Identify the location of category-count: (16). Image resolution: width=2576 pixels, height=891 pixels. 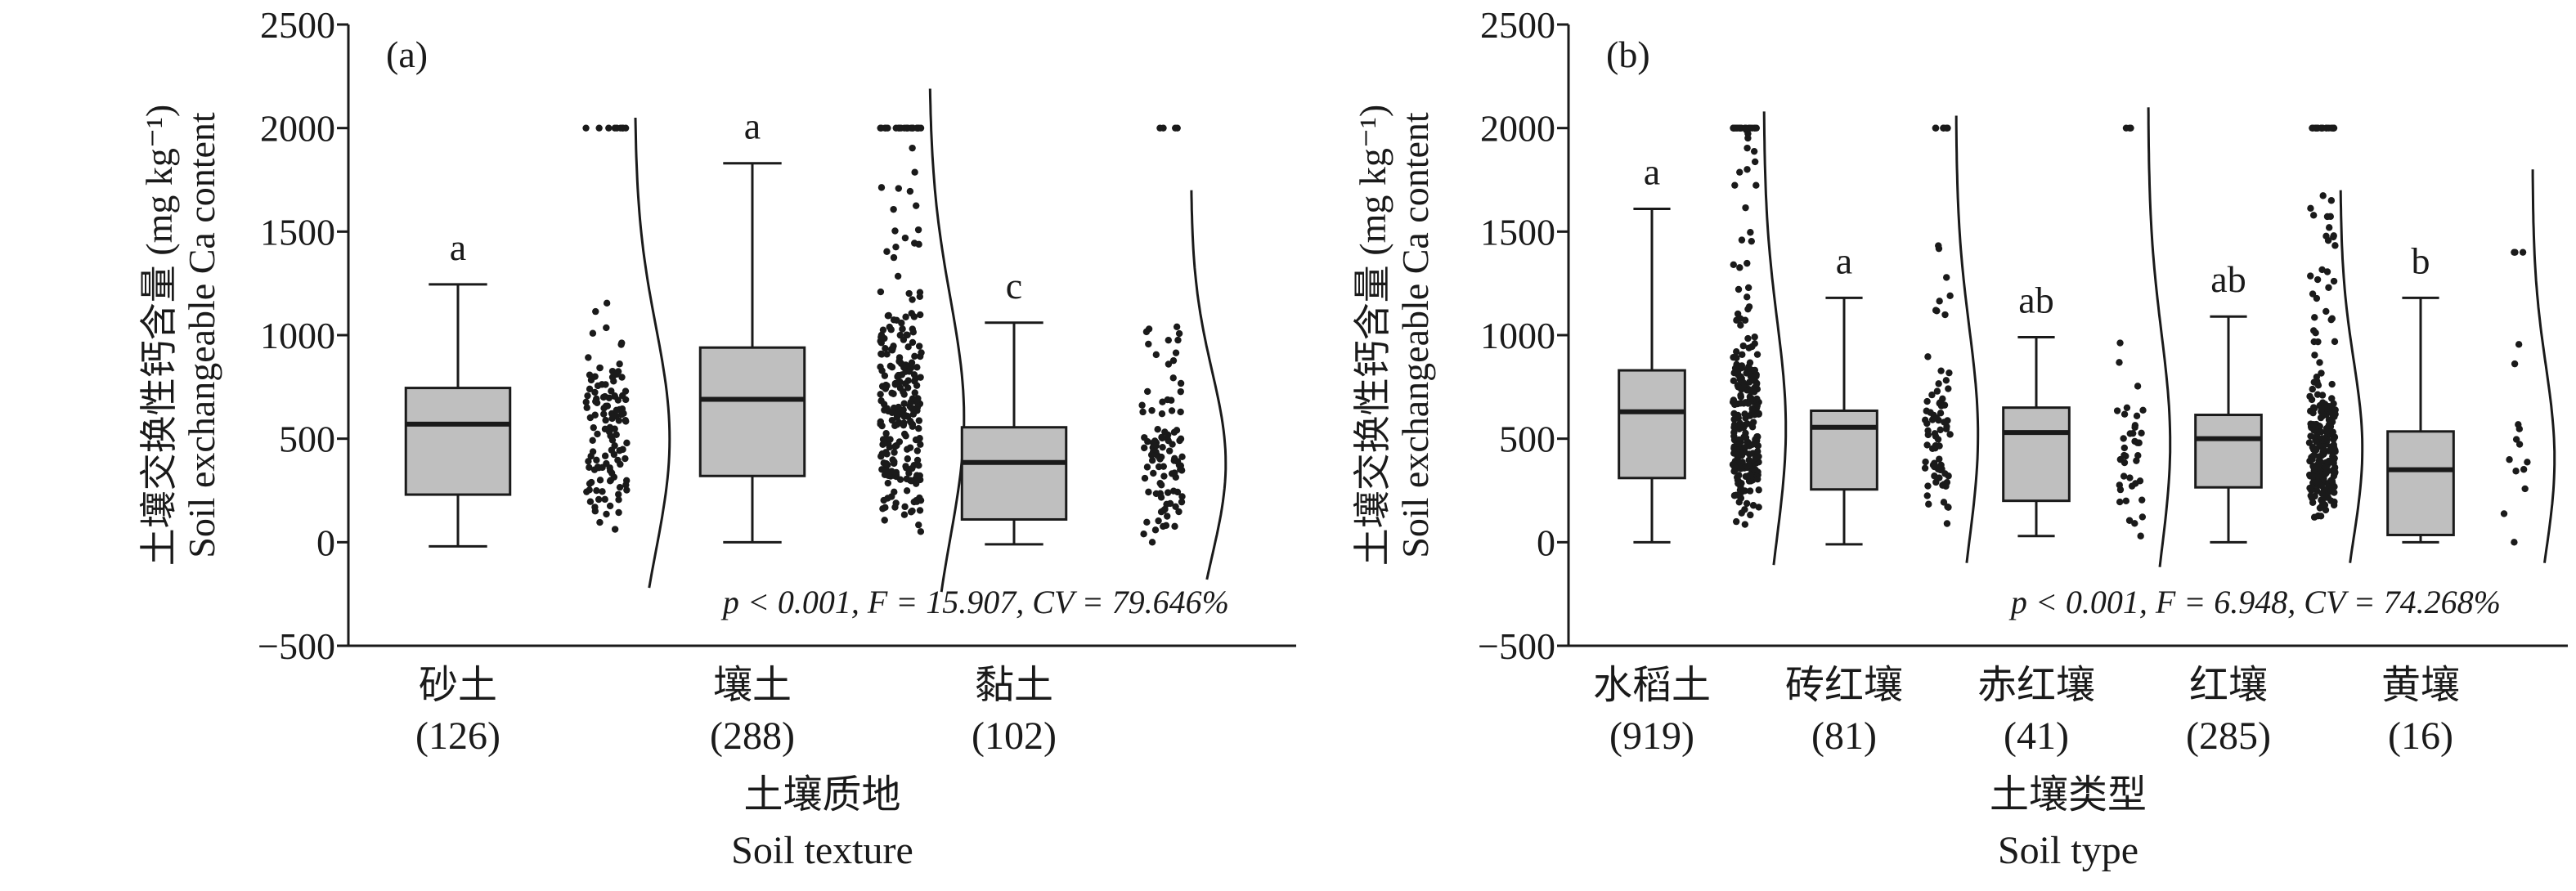
(2421, 736).